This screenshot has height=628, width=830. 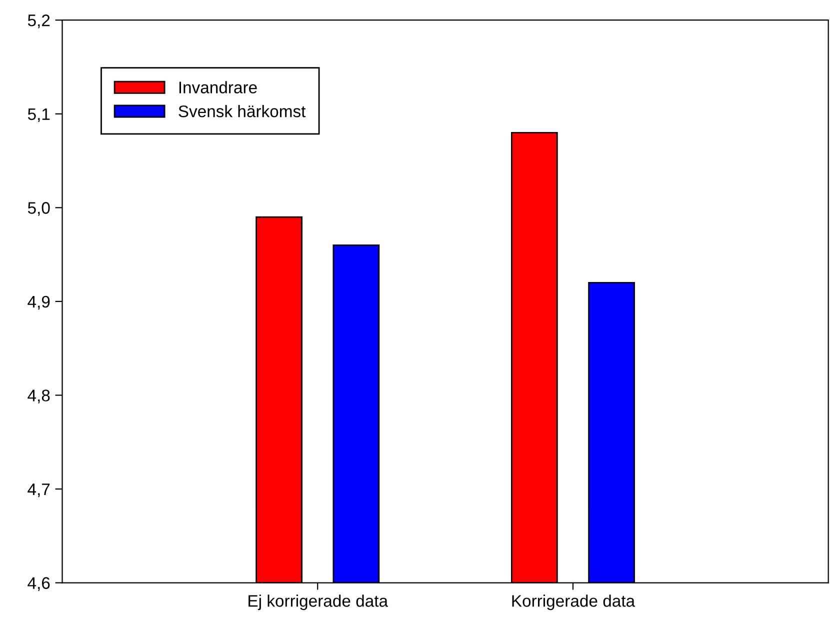 I want to click on legend-label: Svensk härkomst, so click(x=242, y=111).